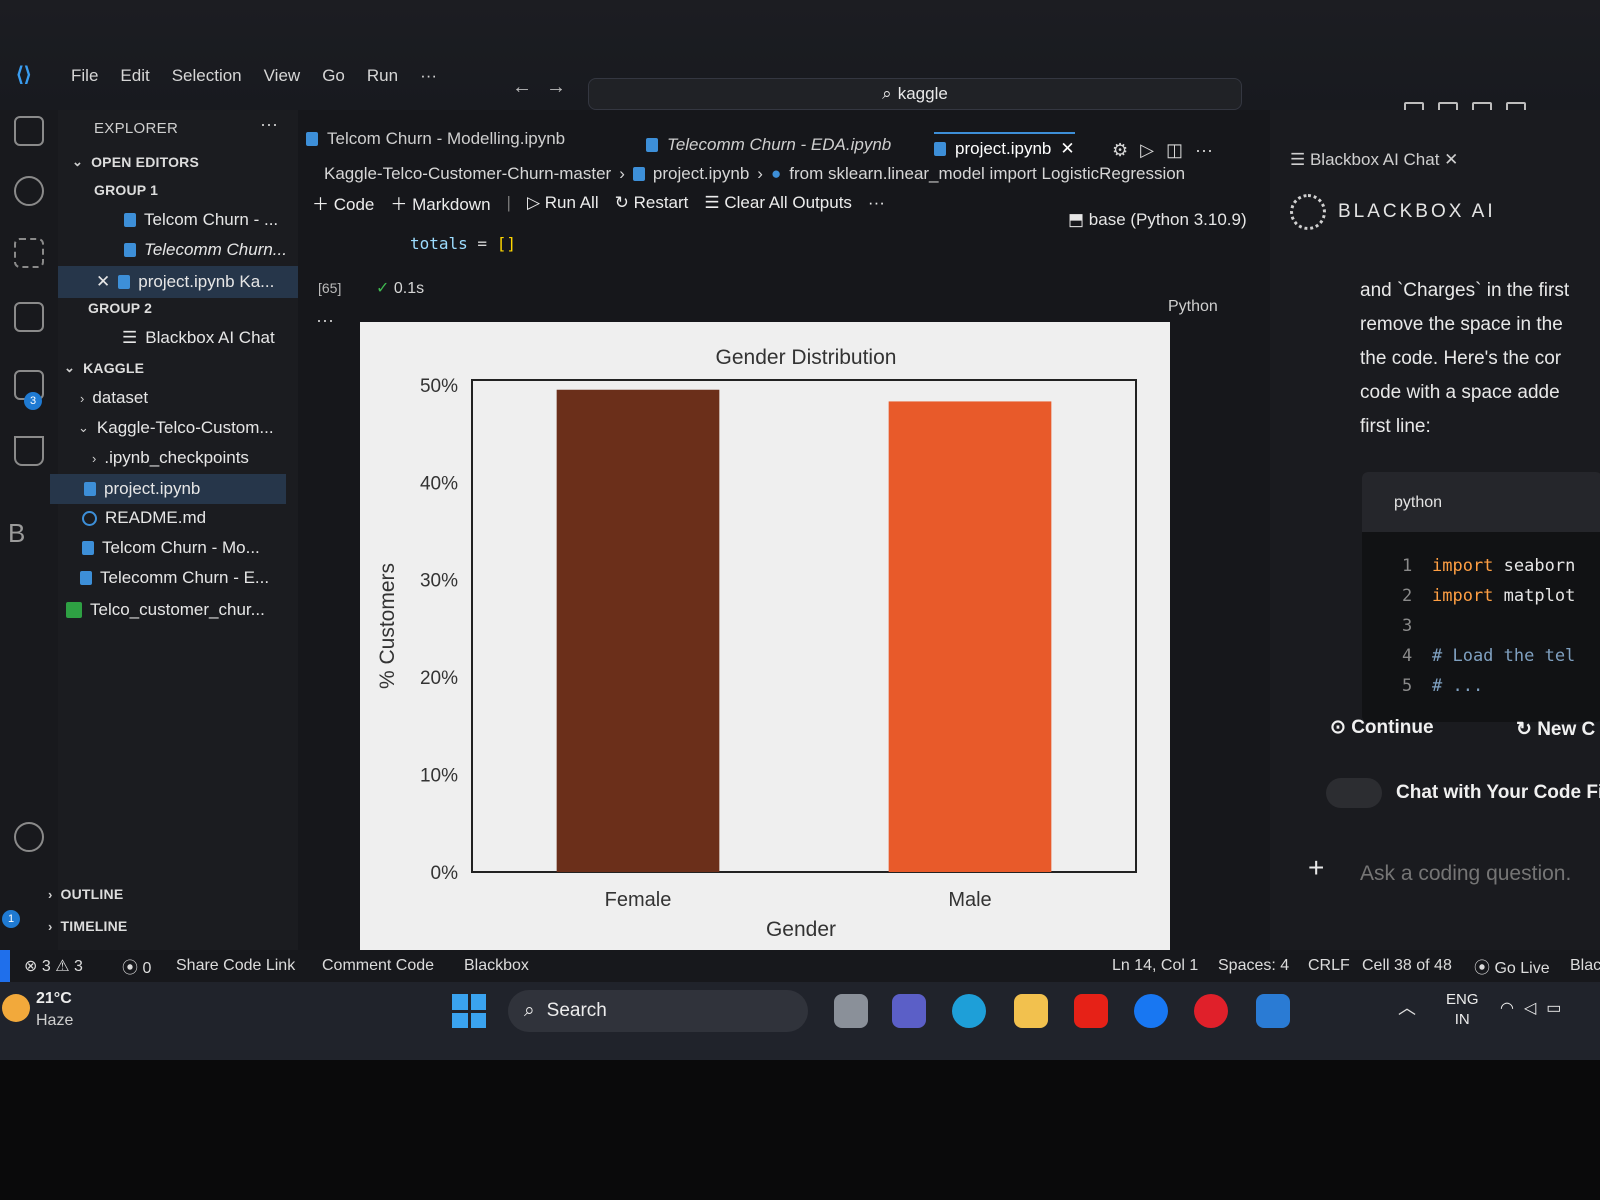 This screenshot has height=1200, width=1600. I want to click on line-endings: CRLF, so click(1329, 965).